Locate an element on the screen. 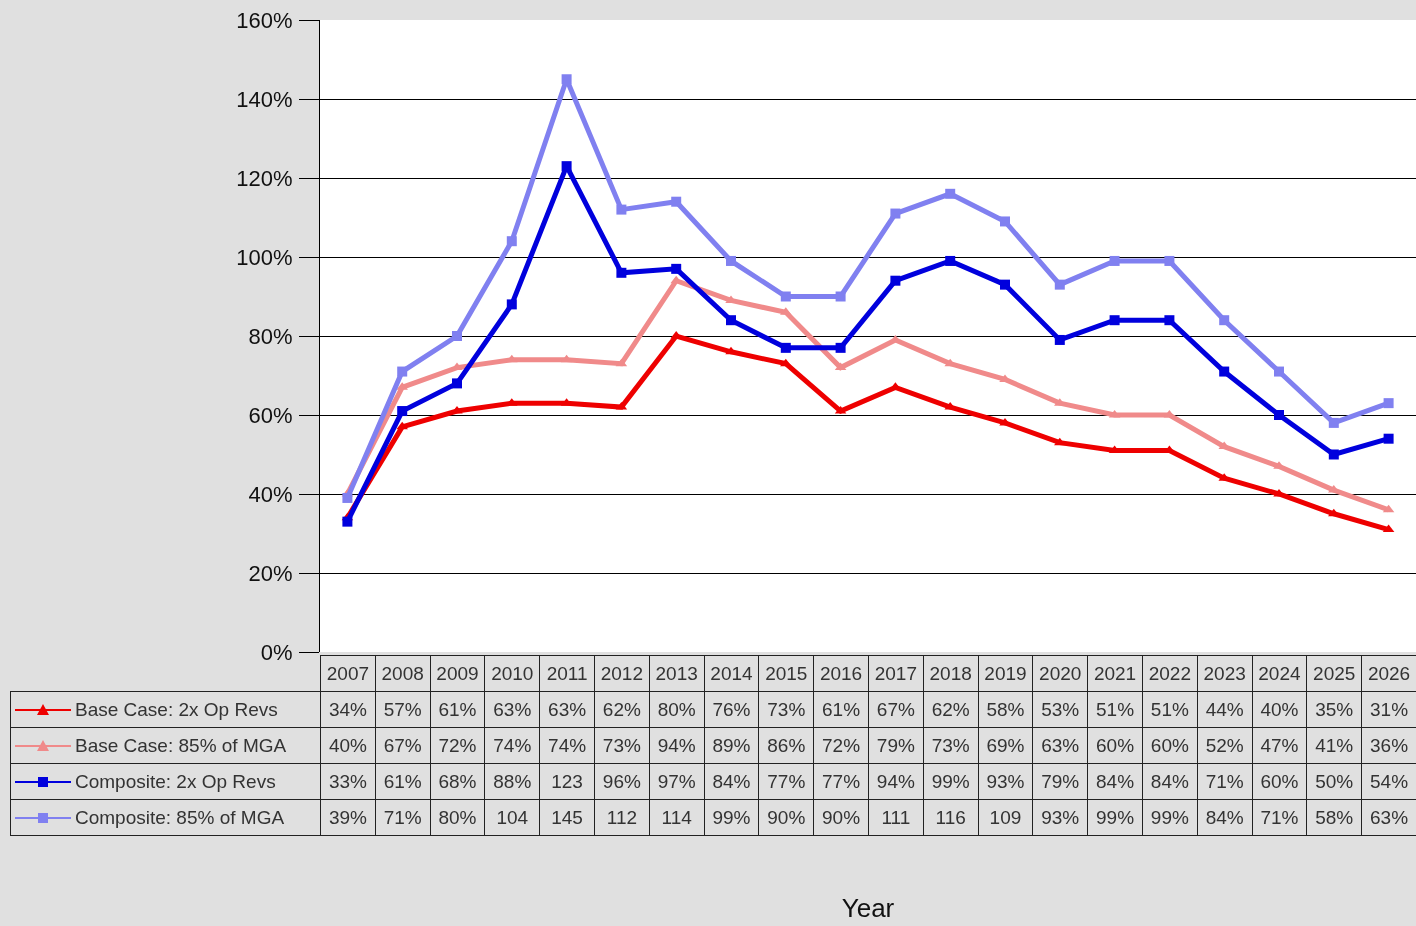 The width and height of the screenshot is (1416, 926). data-label: 44% is located at coordinates (1225, 709).